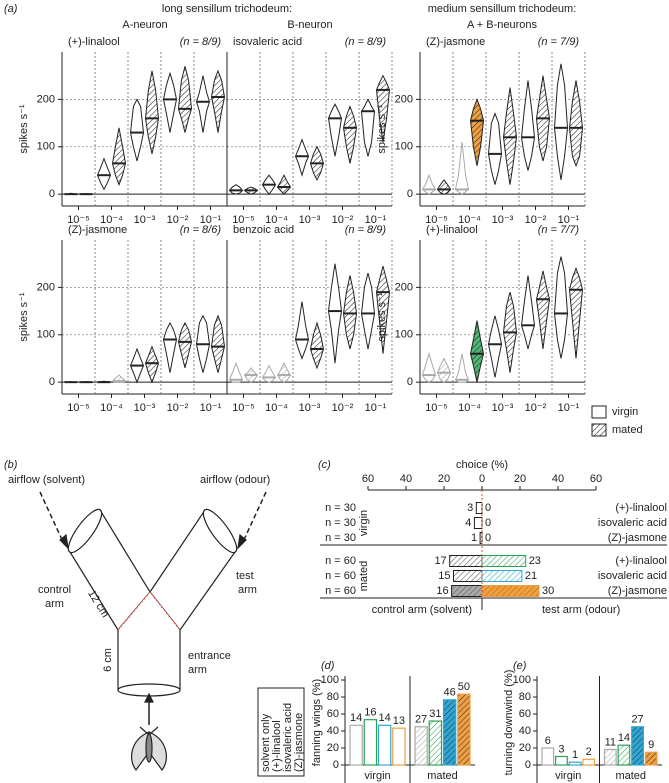 Image resolution: width=669 pixels, height=783 pixels. Describe the element at coordinates (382, 317) in the screenshot. I see `y-axis-label: spikes s⁻¹` at that location.